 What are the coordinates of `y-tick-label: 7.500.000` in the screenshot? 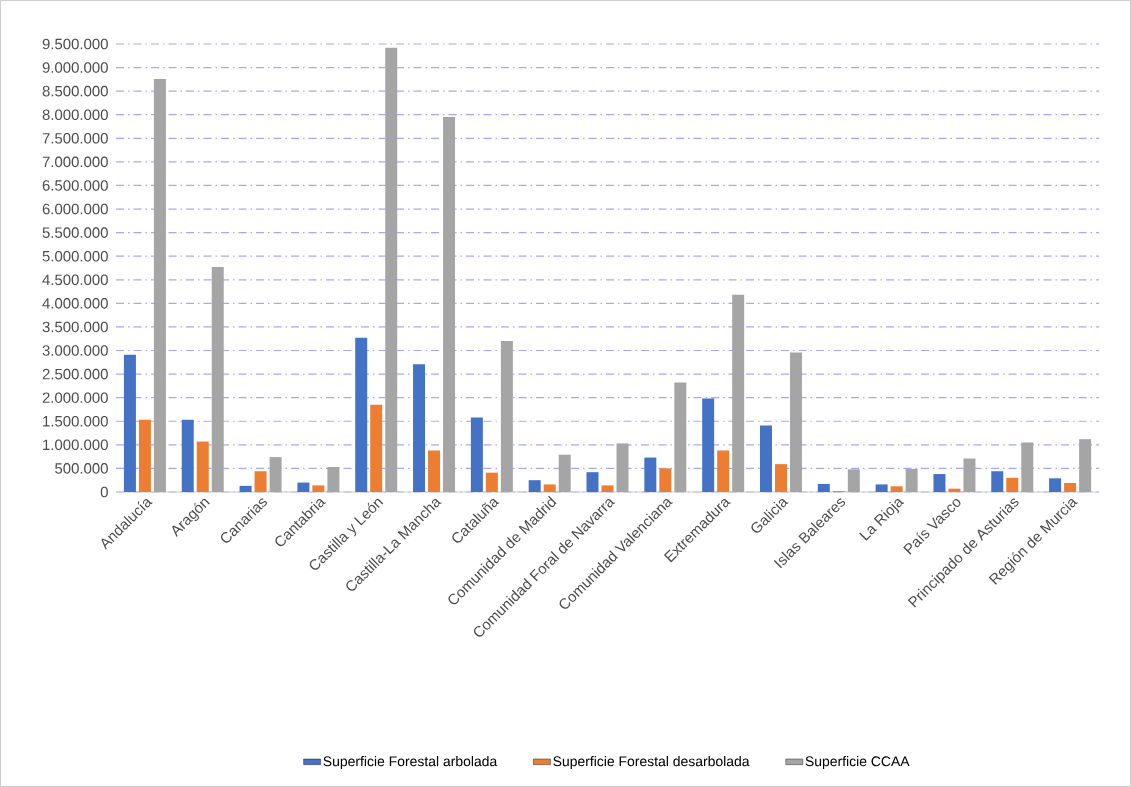 It's located at (75, 138).